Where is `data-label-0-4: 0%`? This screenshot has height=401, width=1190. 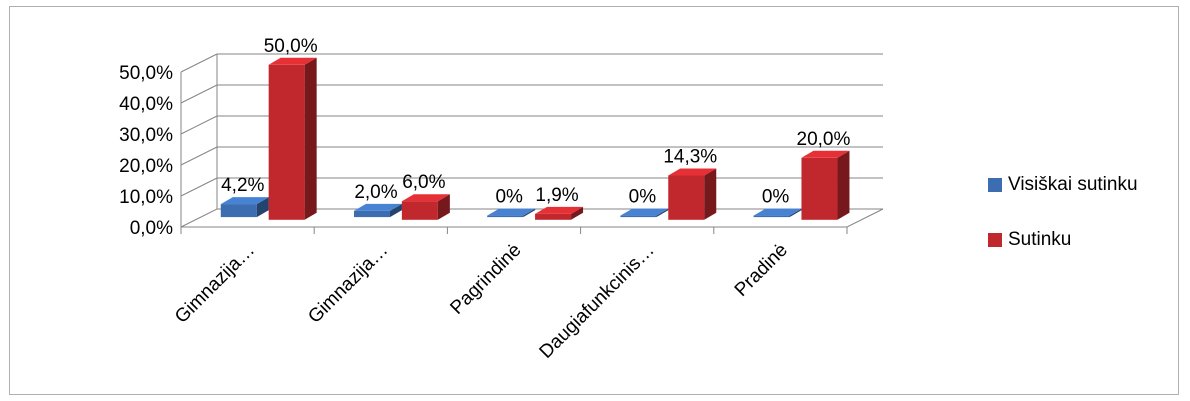 data-label-0-4: 0% is located at coordinates (776, 197).